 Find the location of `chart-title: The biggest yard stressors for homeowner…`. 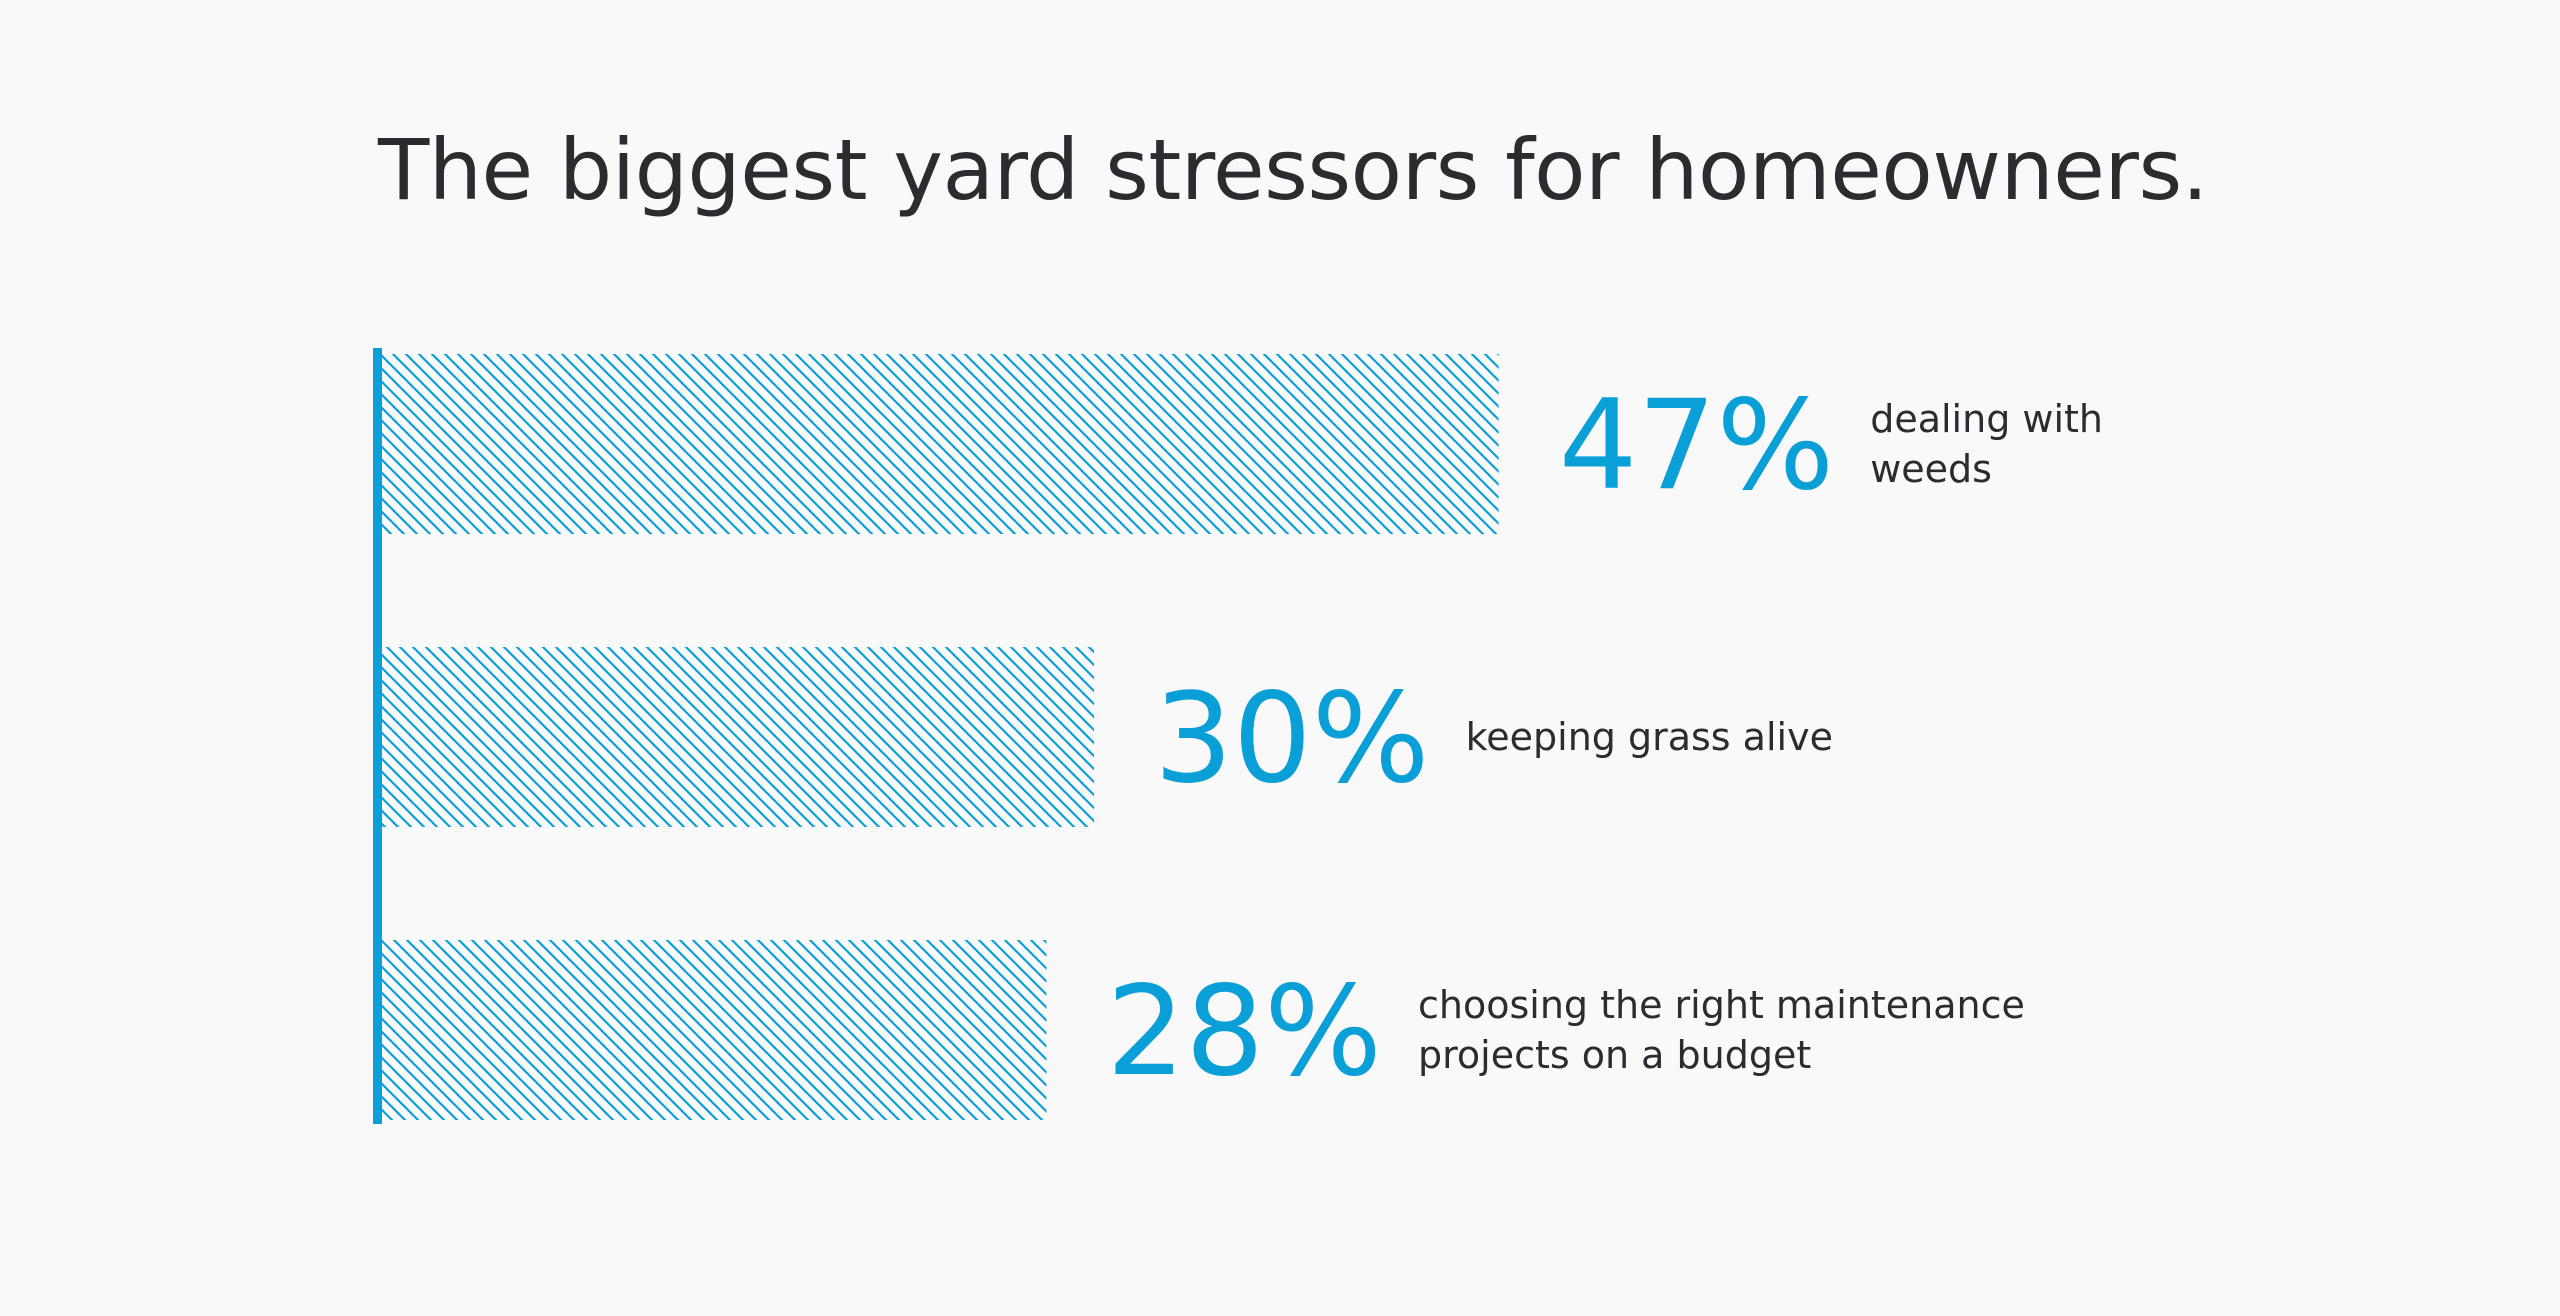

chart-title: The biggest yard stressors for homeowner… is located at coordinates (1293, 170).